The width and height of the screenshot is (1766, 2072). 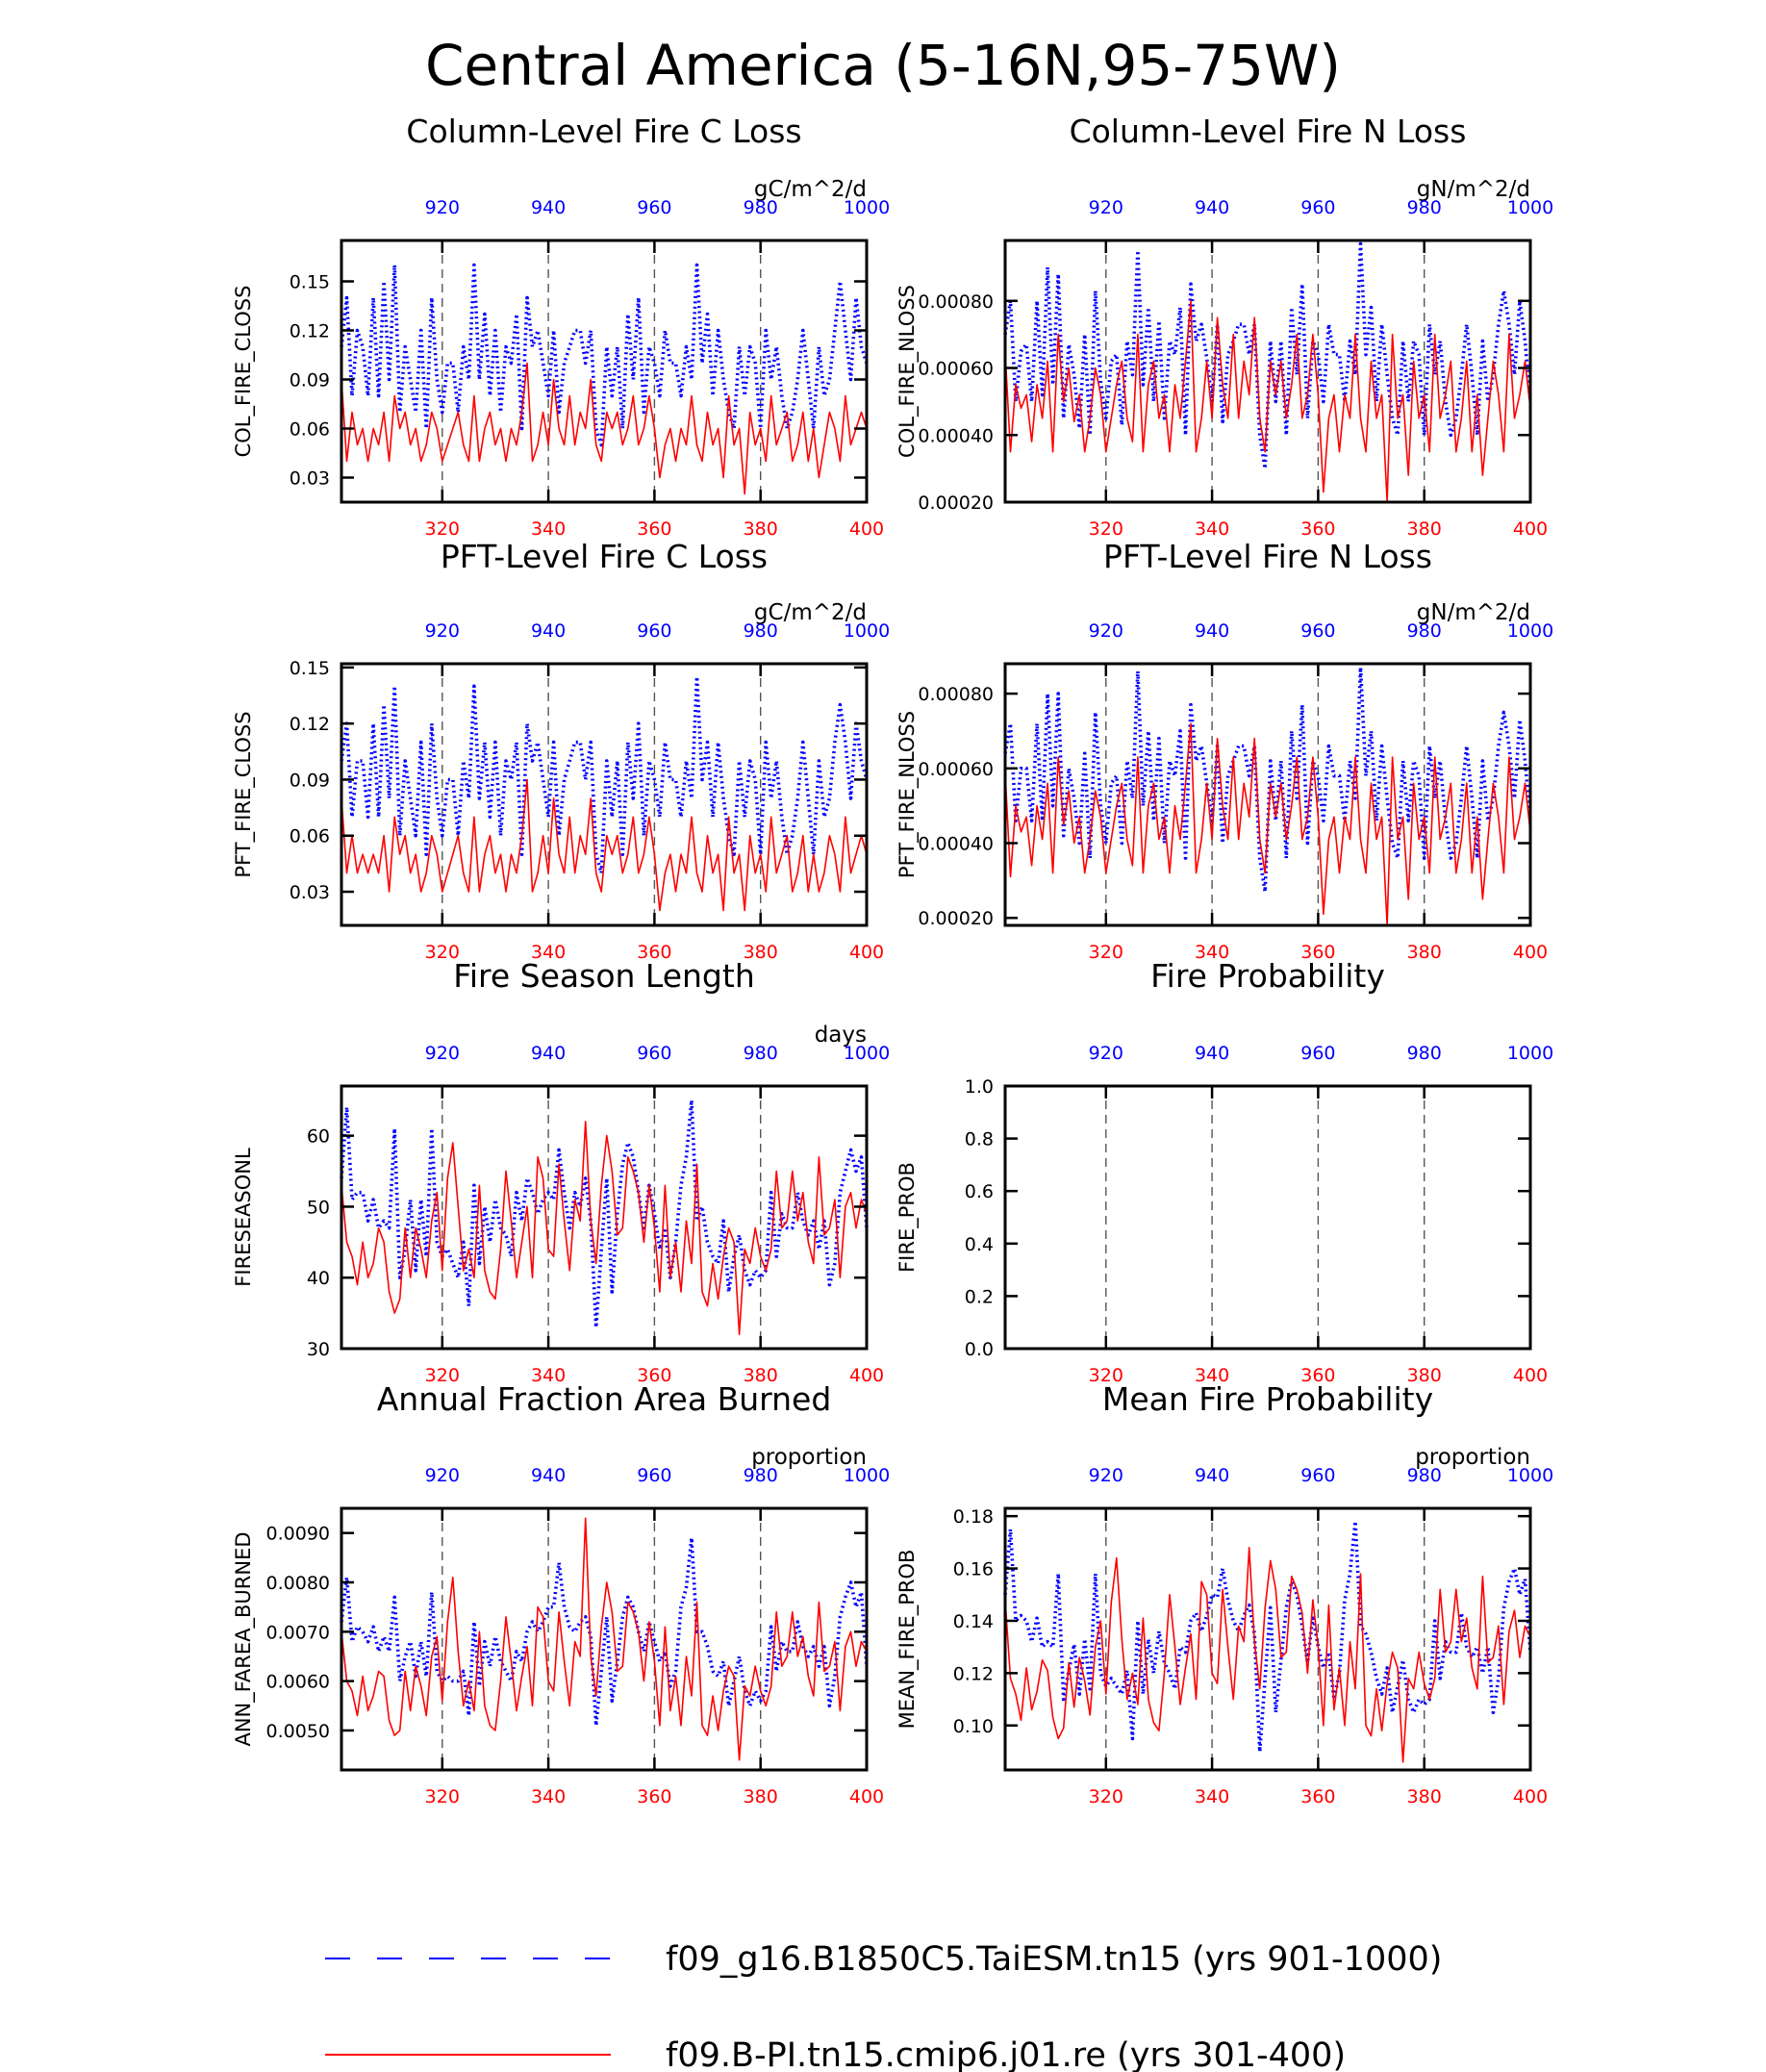 I want to click on y-tick-label: 50, so click(x=318, y=1207).